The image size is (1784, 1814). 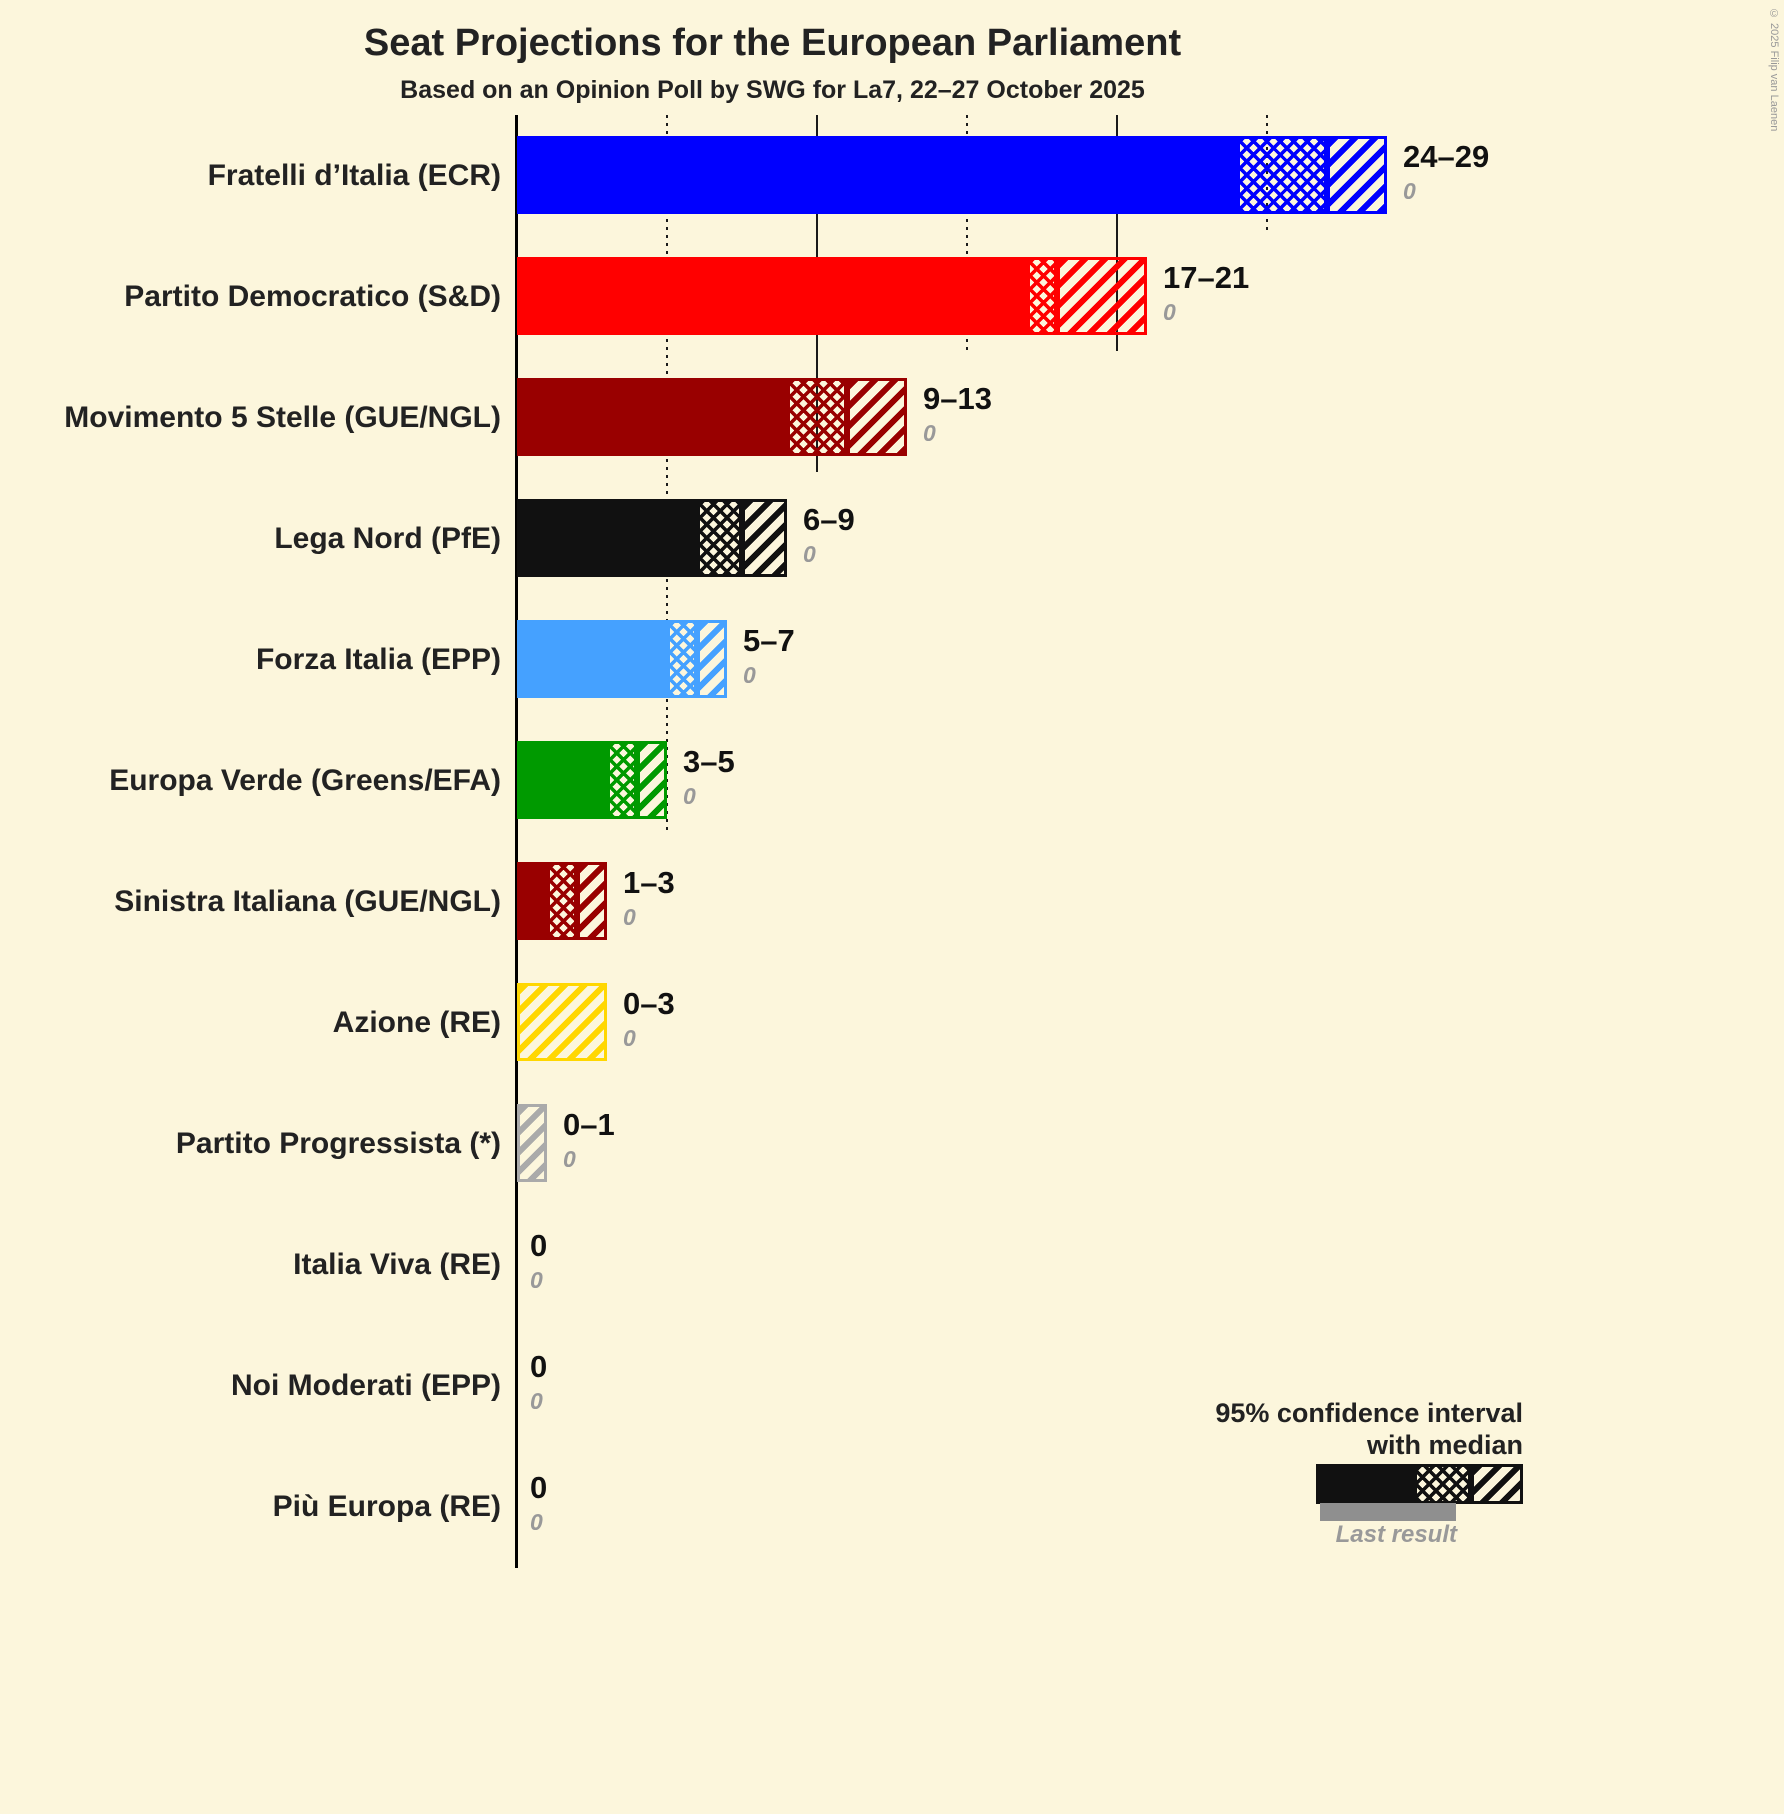 I want to click on value-range-label: 0–3, so click(x=649, y=1003).